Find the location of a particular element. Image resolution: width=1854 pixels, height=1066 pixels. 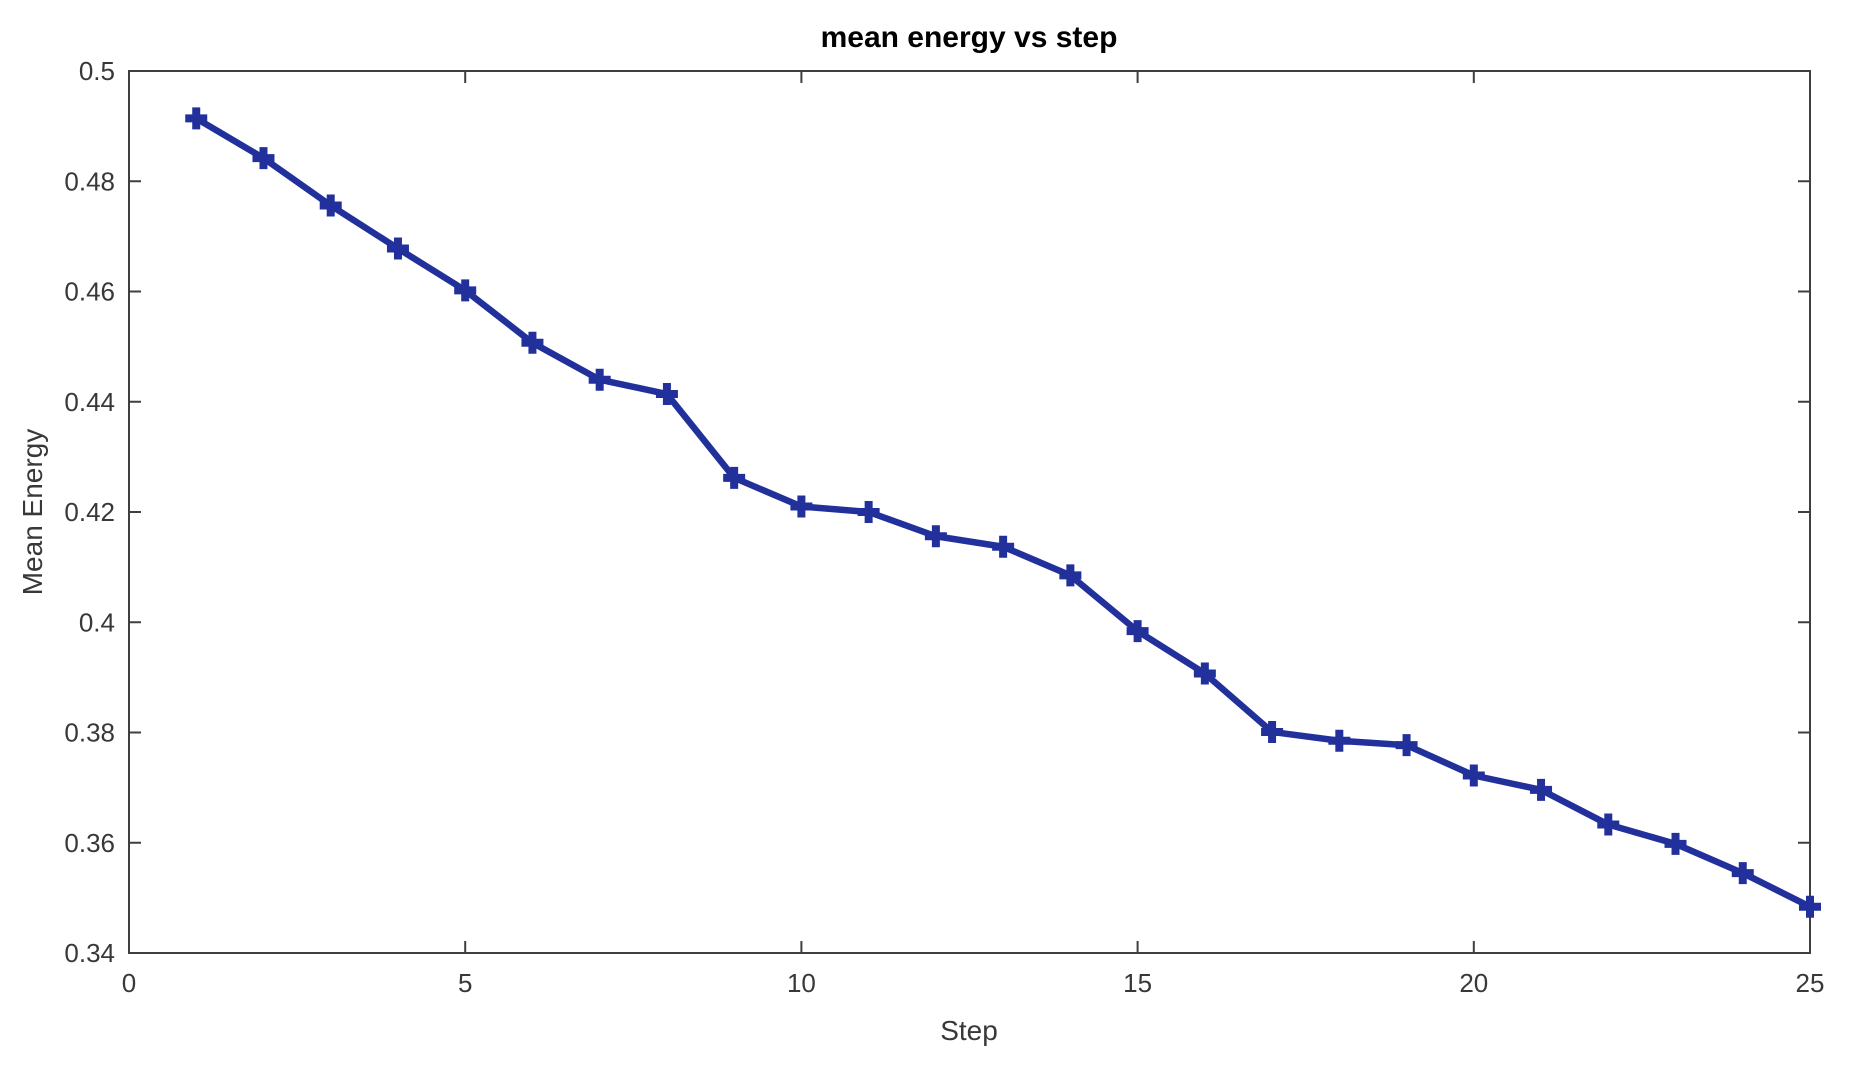

x-tick-label: 5 is located at coordinates (465, 983).